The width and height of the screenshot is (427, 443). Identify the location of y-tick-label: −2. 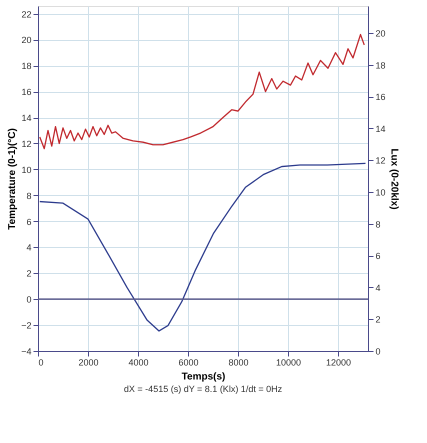
(26, 325).